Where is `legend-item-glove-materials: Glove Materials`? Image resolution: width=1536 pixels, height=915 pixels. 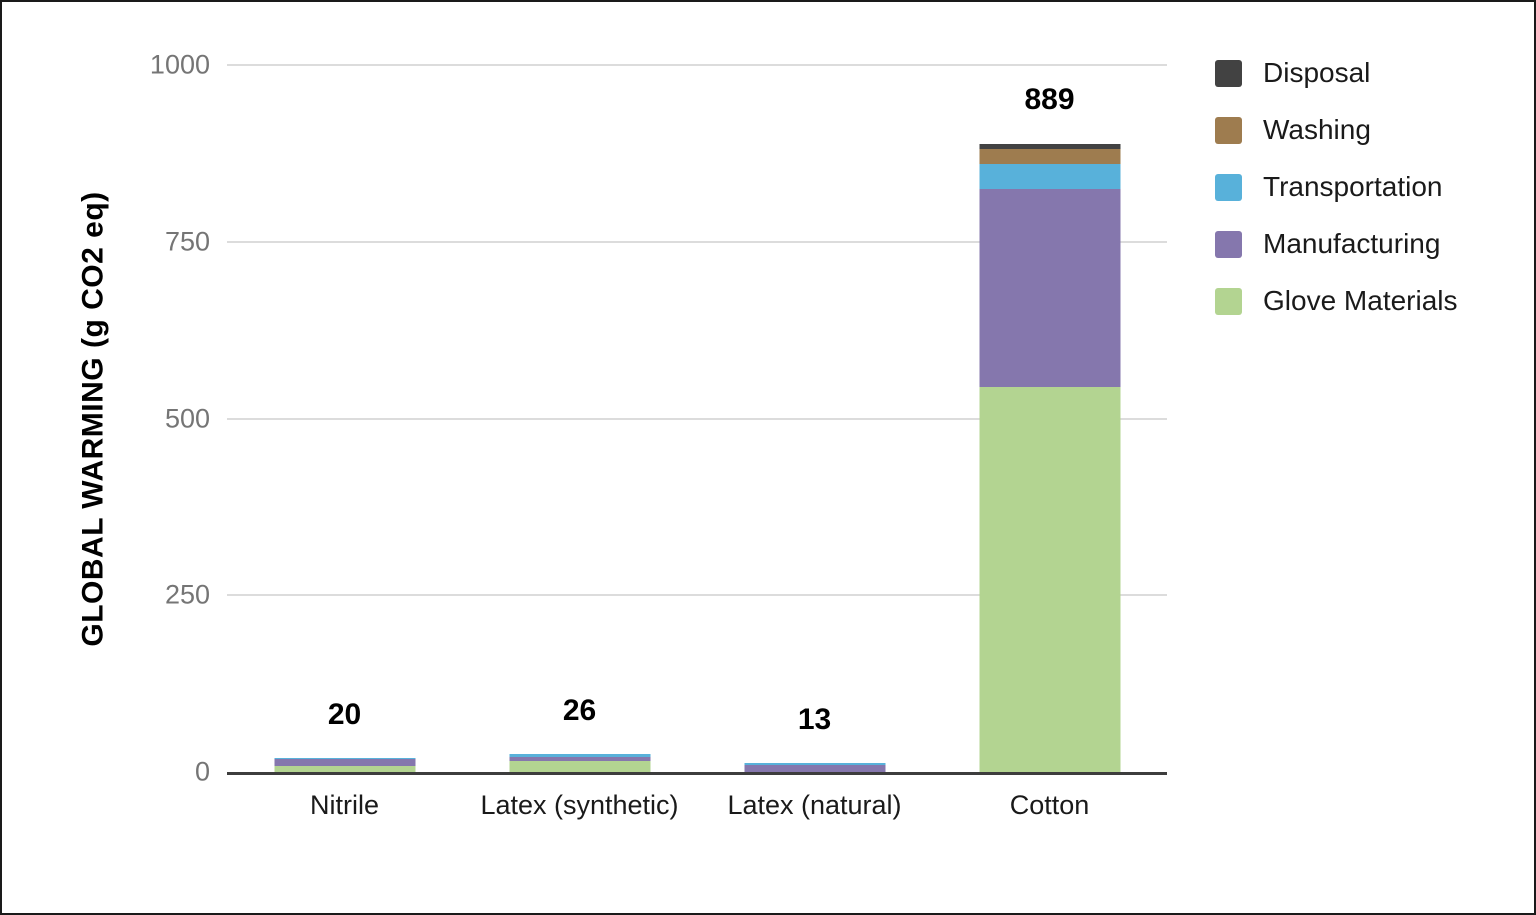
legend-item-glove-materials: Glove Materials is located at coordinates (1336, 300).